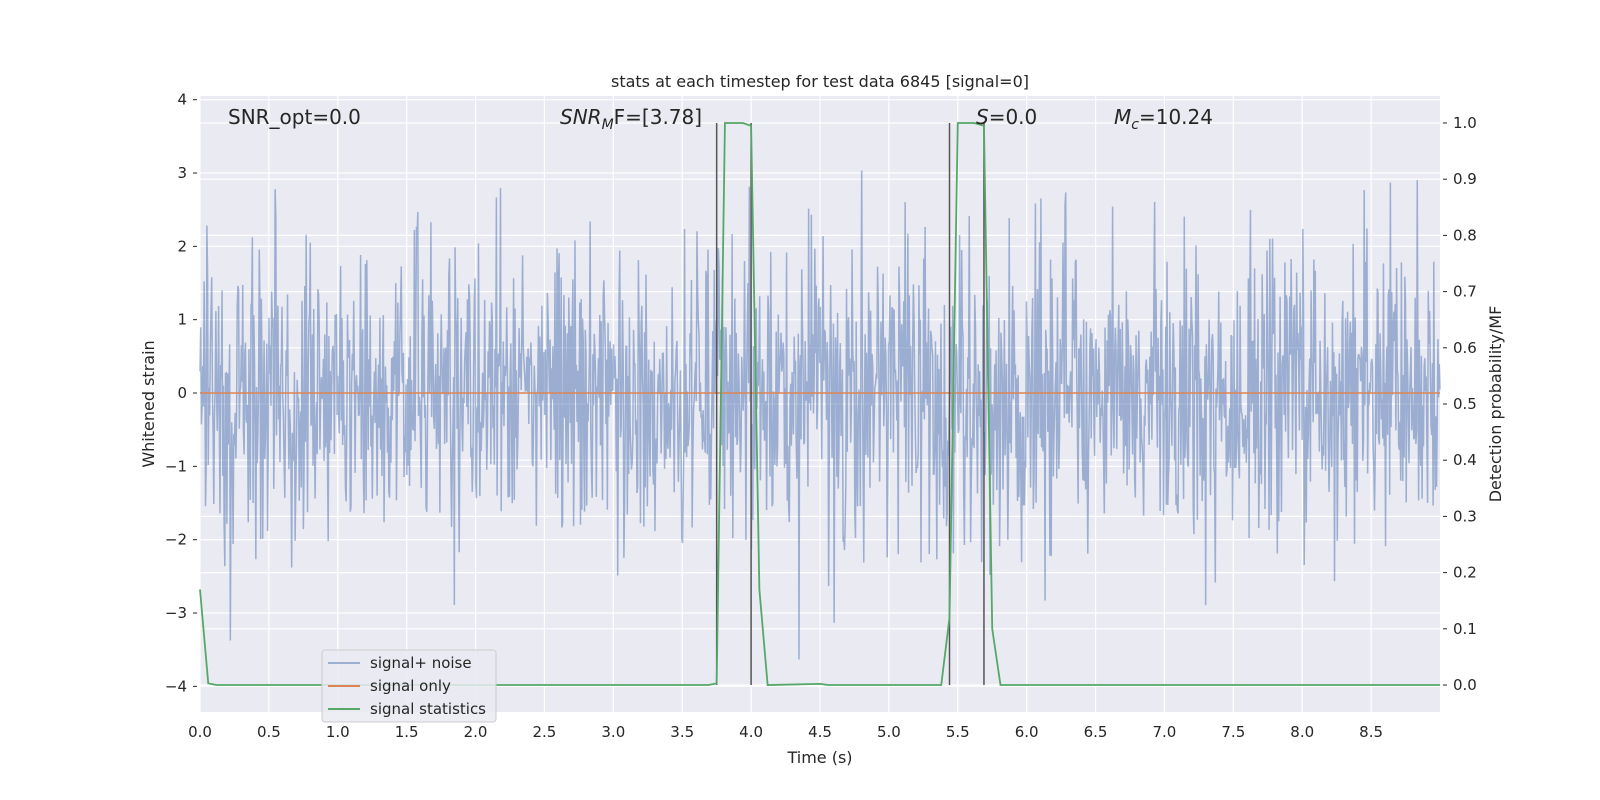 The height and width of the screenshot is (800, 1600). I want to click on y2-tick-label: 0.5, so click(1465, 404).